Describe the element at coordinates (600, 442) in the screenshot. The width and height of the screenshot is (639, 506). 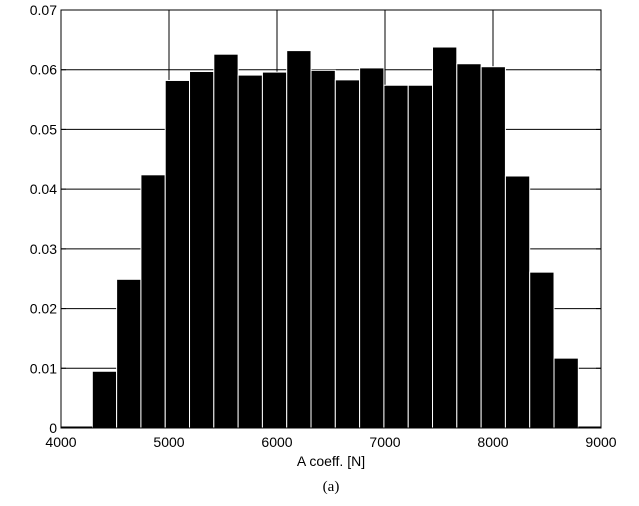
I see `x-tick-label: 9000` at that location.